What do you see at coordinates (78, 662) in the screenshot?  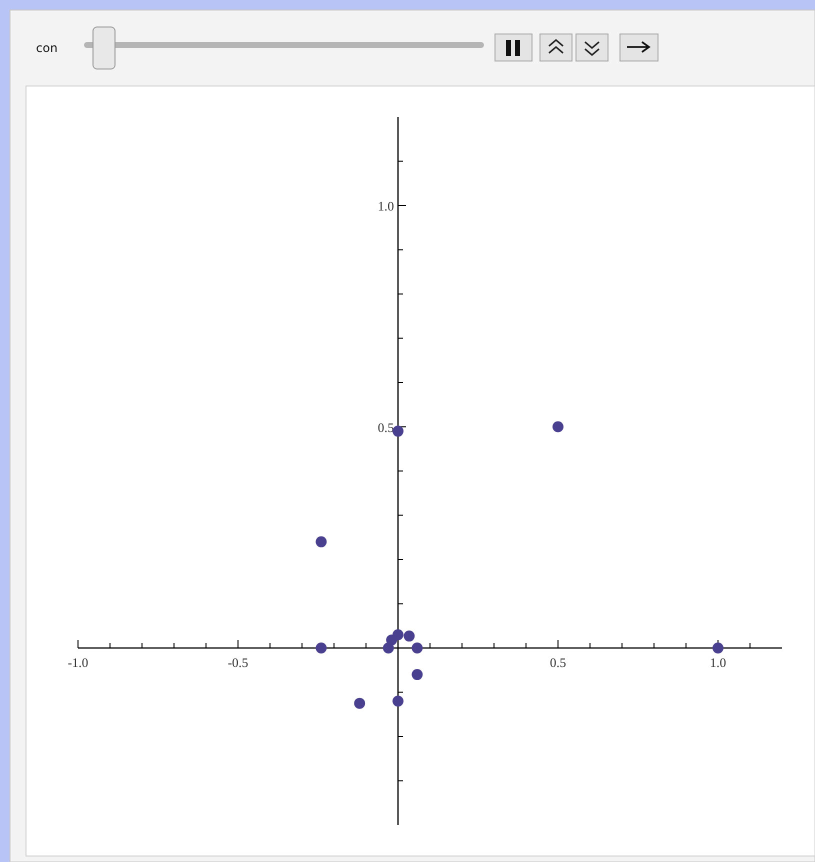 I see `x-tick-label: -1.0` at bounding box center [78, 662].